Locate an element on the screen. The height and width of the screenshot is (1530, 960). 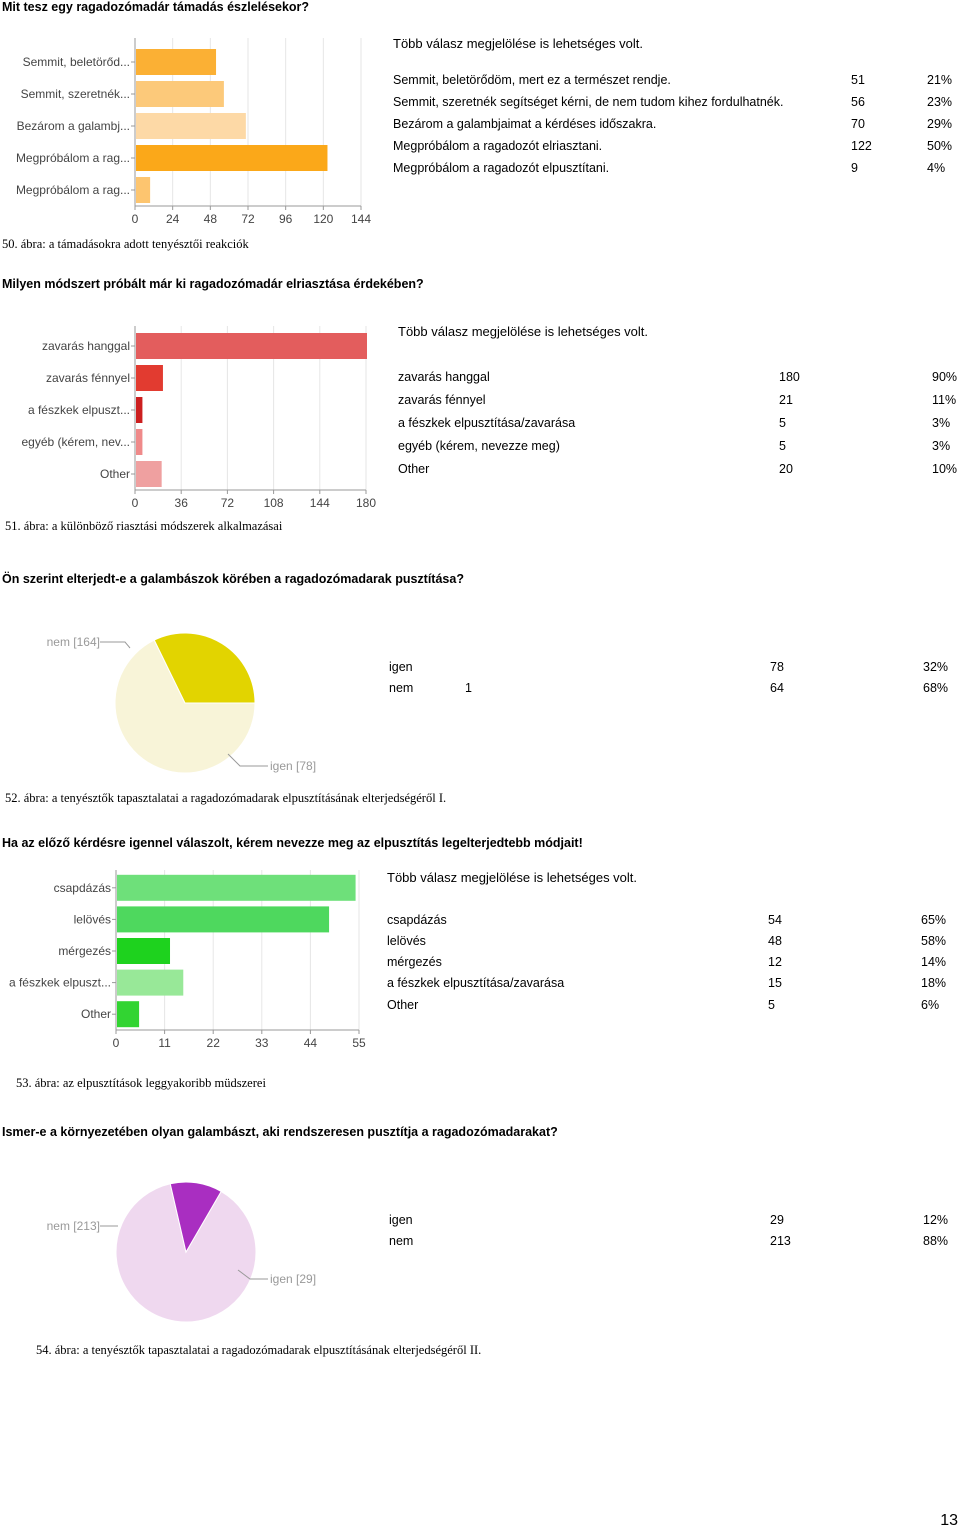
response-percent: 90% is located at coordinates (945, 377).